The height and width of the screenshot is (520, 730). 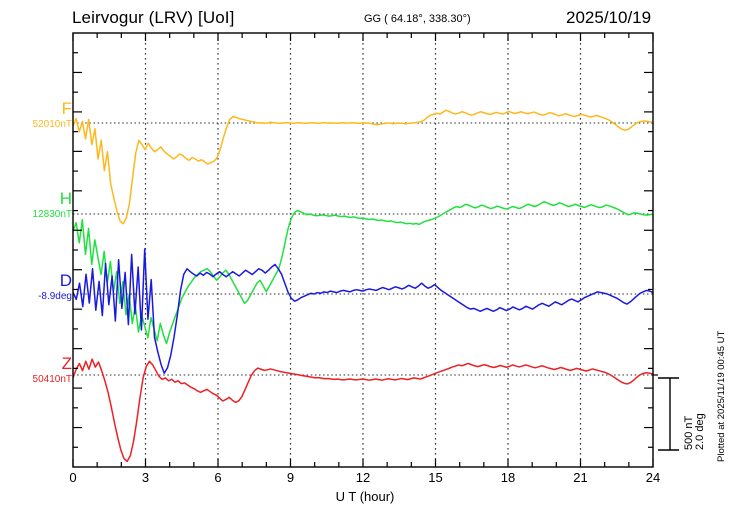 I want to click on component-label-f: F 52010nT, so click(x=52, y=115).